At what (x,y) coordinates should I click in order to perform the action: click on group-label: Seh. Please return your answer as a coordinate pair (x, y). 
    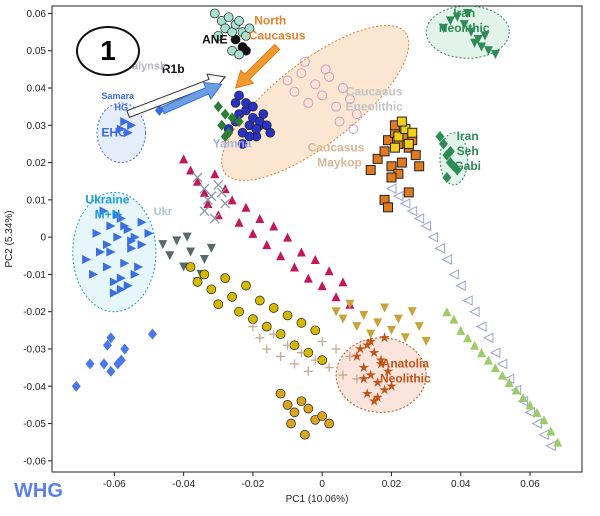
    Looking at the image, I should click on (468, 151).